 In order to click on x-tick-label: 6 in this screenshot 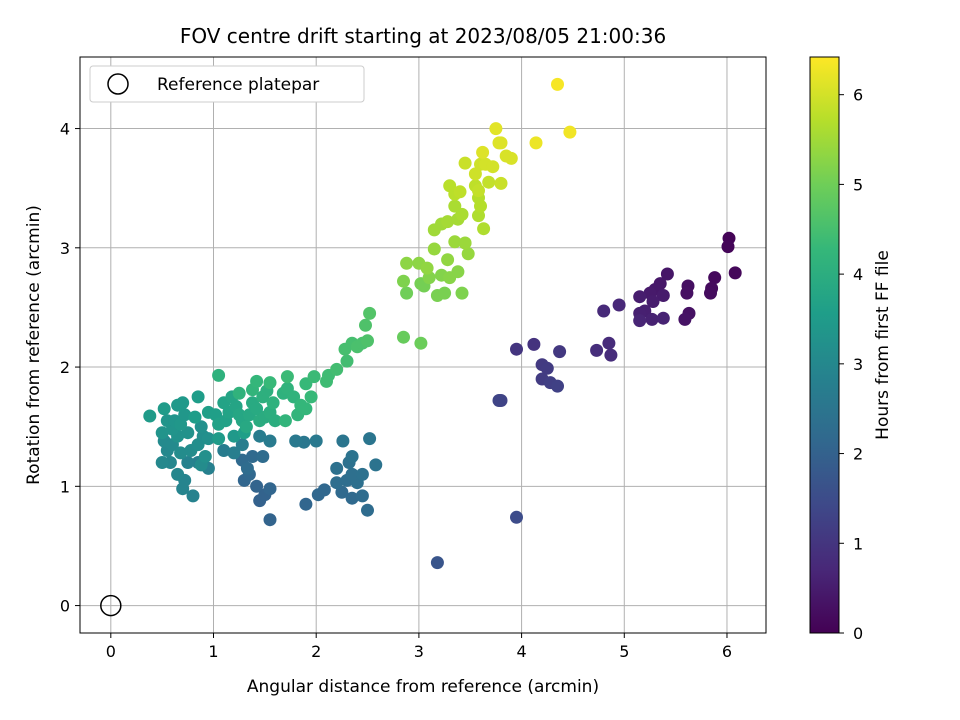, I will do `click(727, 651)`.